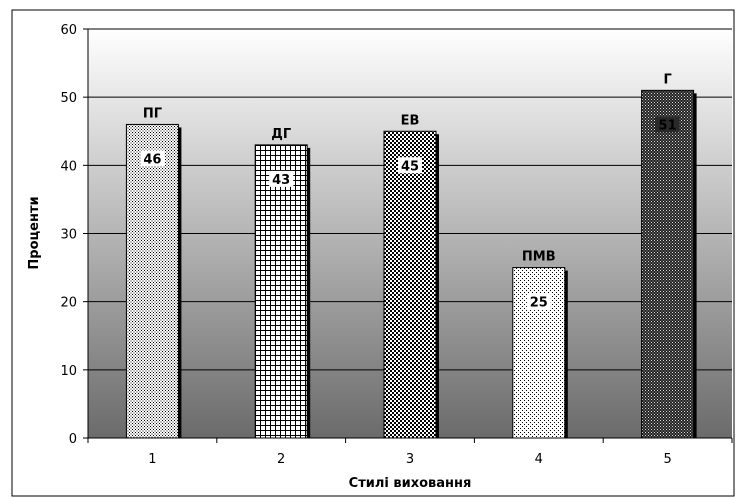  Describe the element at coordinates (68, 30) in the screenshot. I see `y-tick-label: 60` at that location.